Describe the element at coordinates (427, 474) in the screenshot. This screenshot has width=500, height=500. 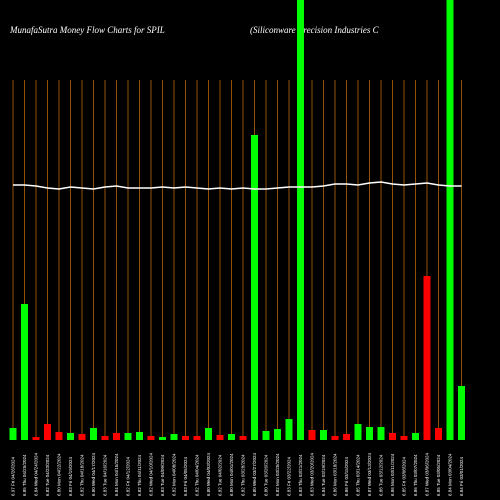
I see `x-tick-label: 6.87 Wed 03/06/2024` at that location.